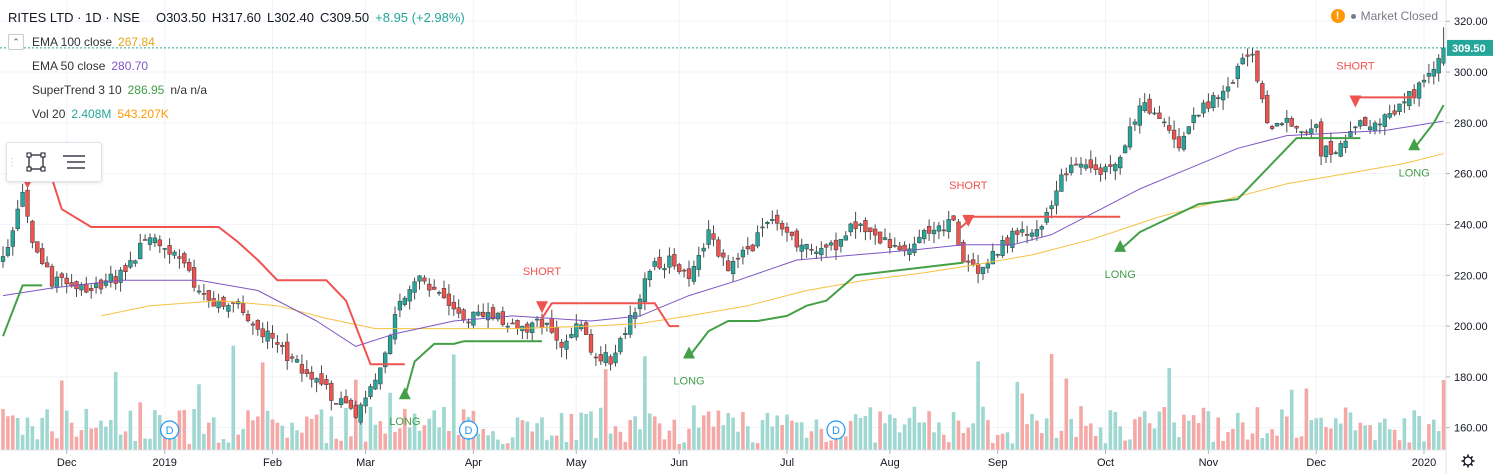 This screenshot has width=1494, height=474. I want to click on indicator-ema50: EMA 50 close 280.70, so click(236, 66).